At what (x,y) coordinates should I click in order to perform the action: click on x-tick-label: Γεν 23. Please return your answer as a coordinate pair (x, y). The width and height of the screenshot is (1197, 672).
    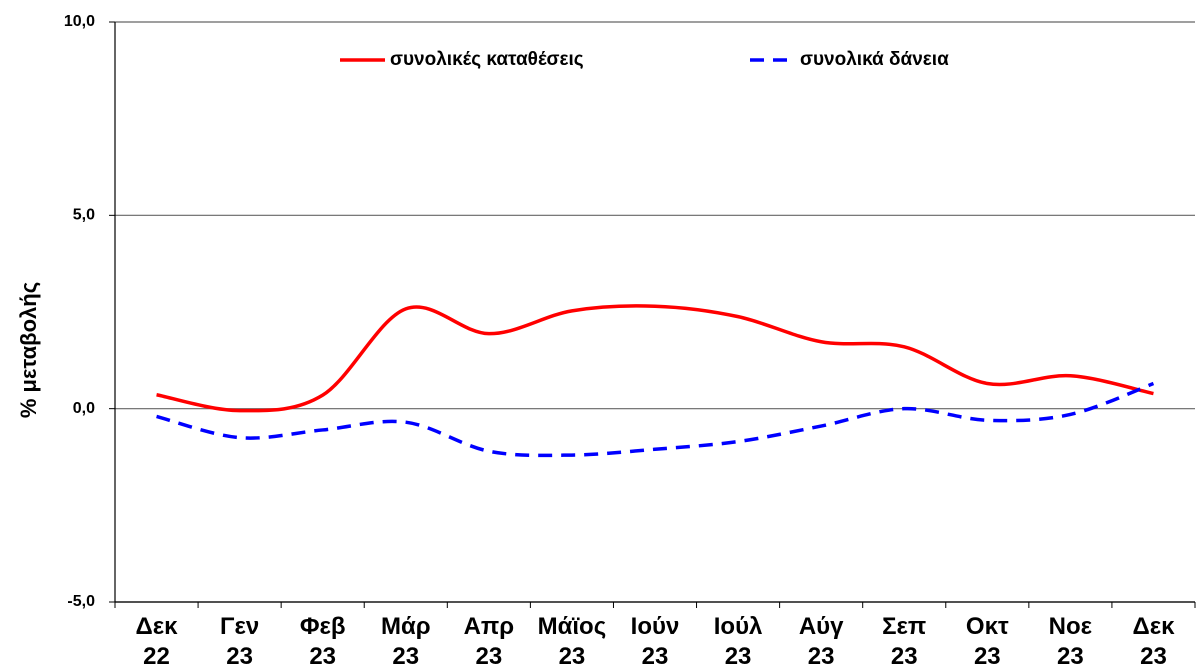
    Looking at the image, I should click on (240, 641).